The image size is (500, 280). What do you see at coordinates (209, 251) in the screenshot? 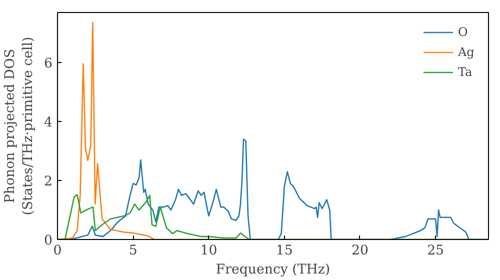
I see `x-tick-label: 10` at bounding box center [209, 251].